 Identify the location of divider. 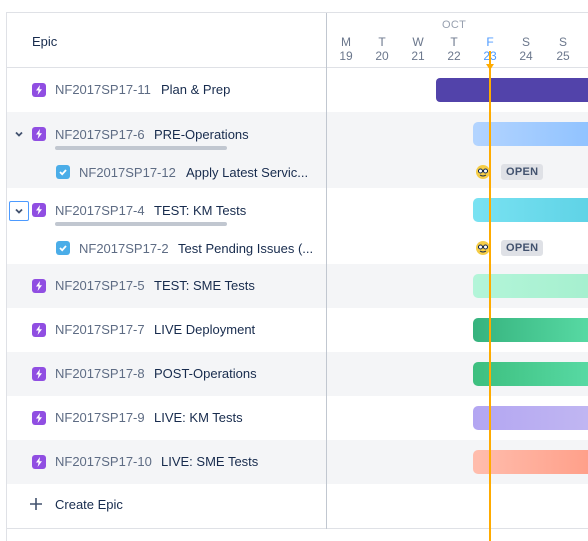
(297, 528).